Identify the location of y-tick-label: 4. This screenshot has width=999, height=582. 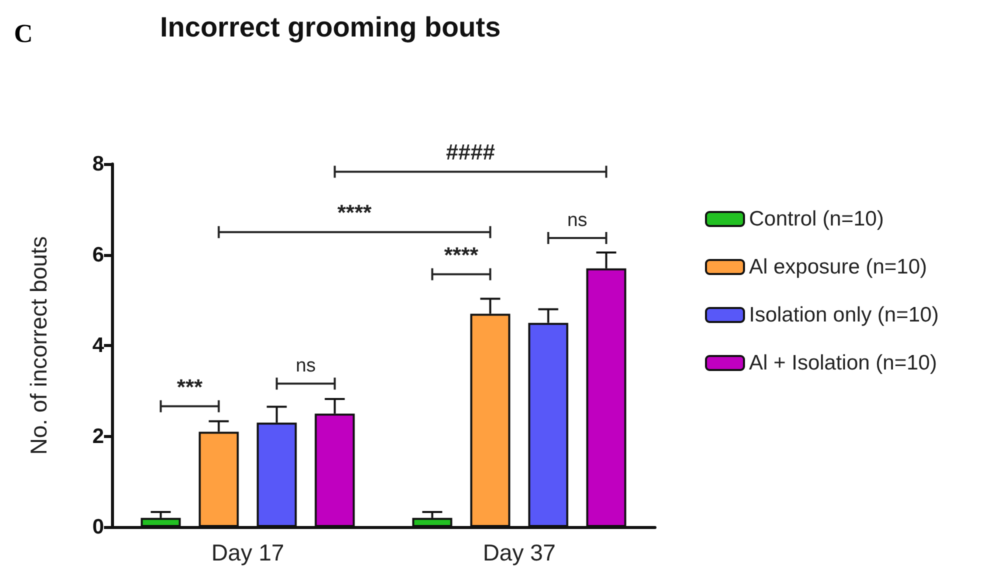
(98, 345).